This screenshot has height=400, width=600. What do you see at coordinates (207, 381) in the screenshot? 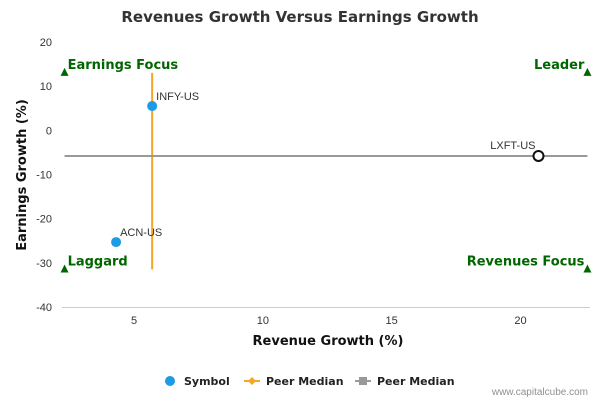
I see `legend-label: Symbol` at bounding box center [207, 381].